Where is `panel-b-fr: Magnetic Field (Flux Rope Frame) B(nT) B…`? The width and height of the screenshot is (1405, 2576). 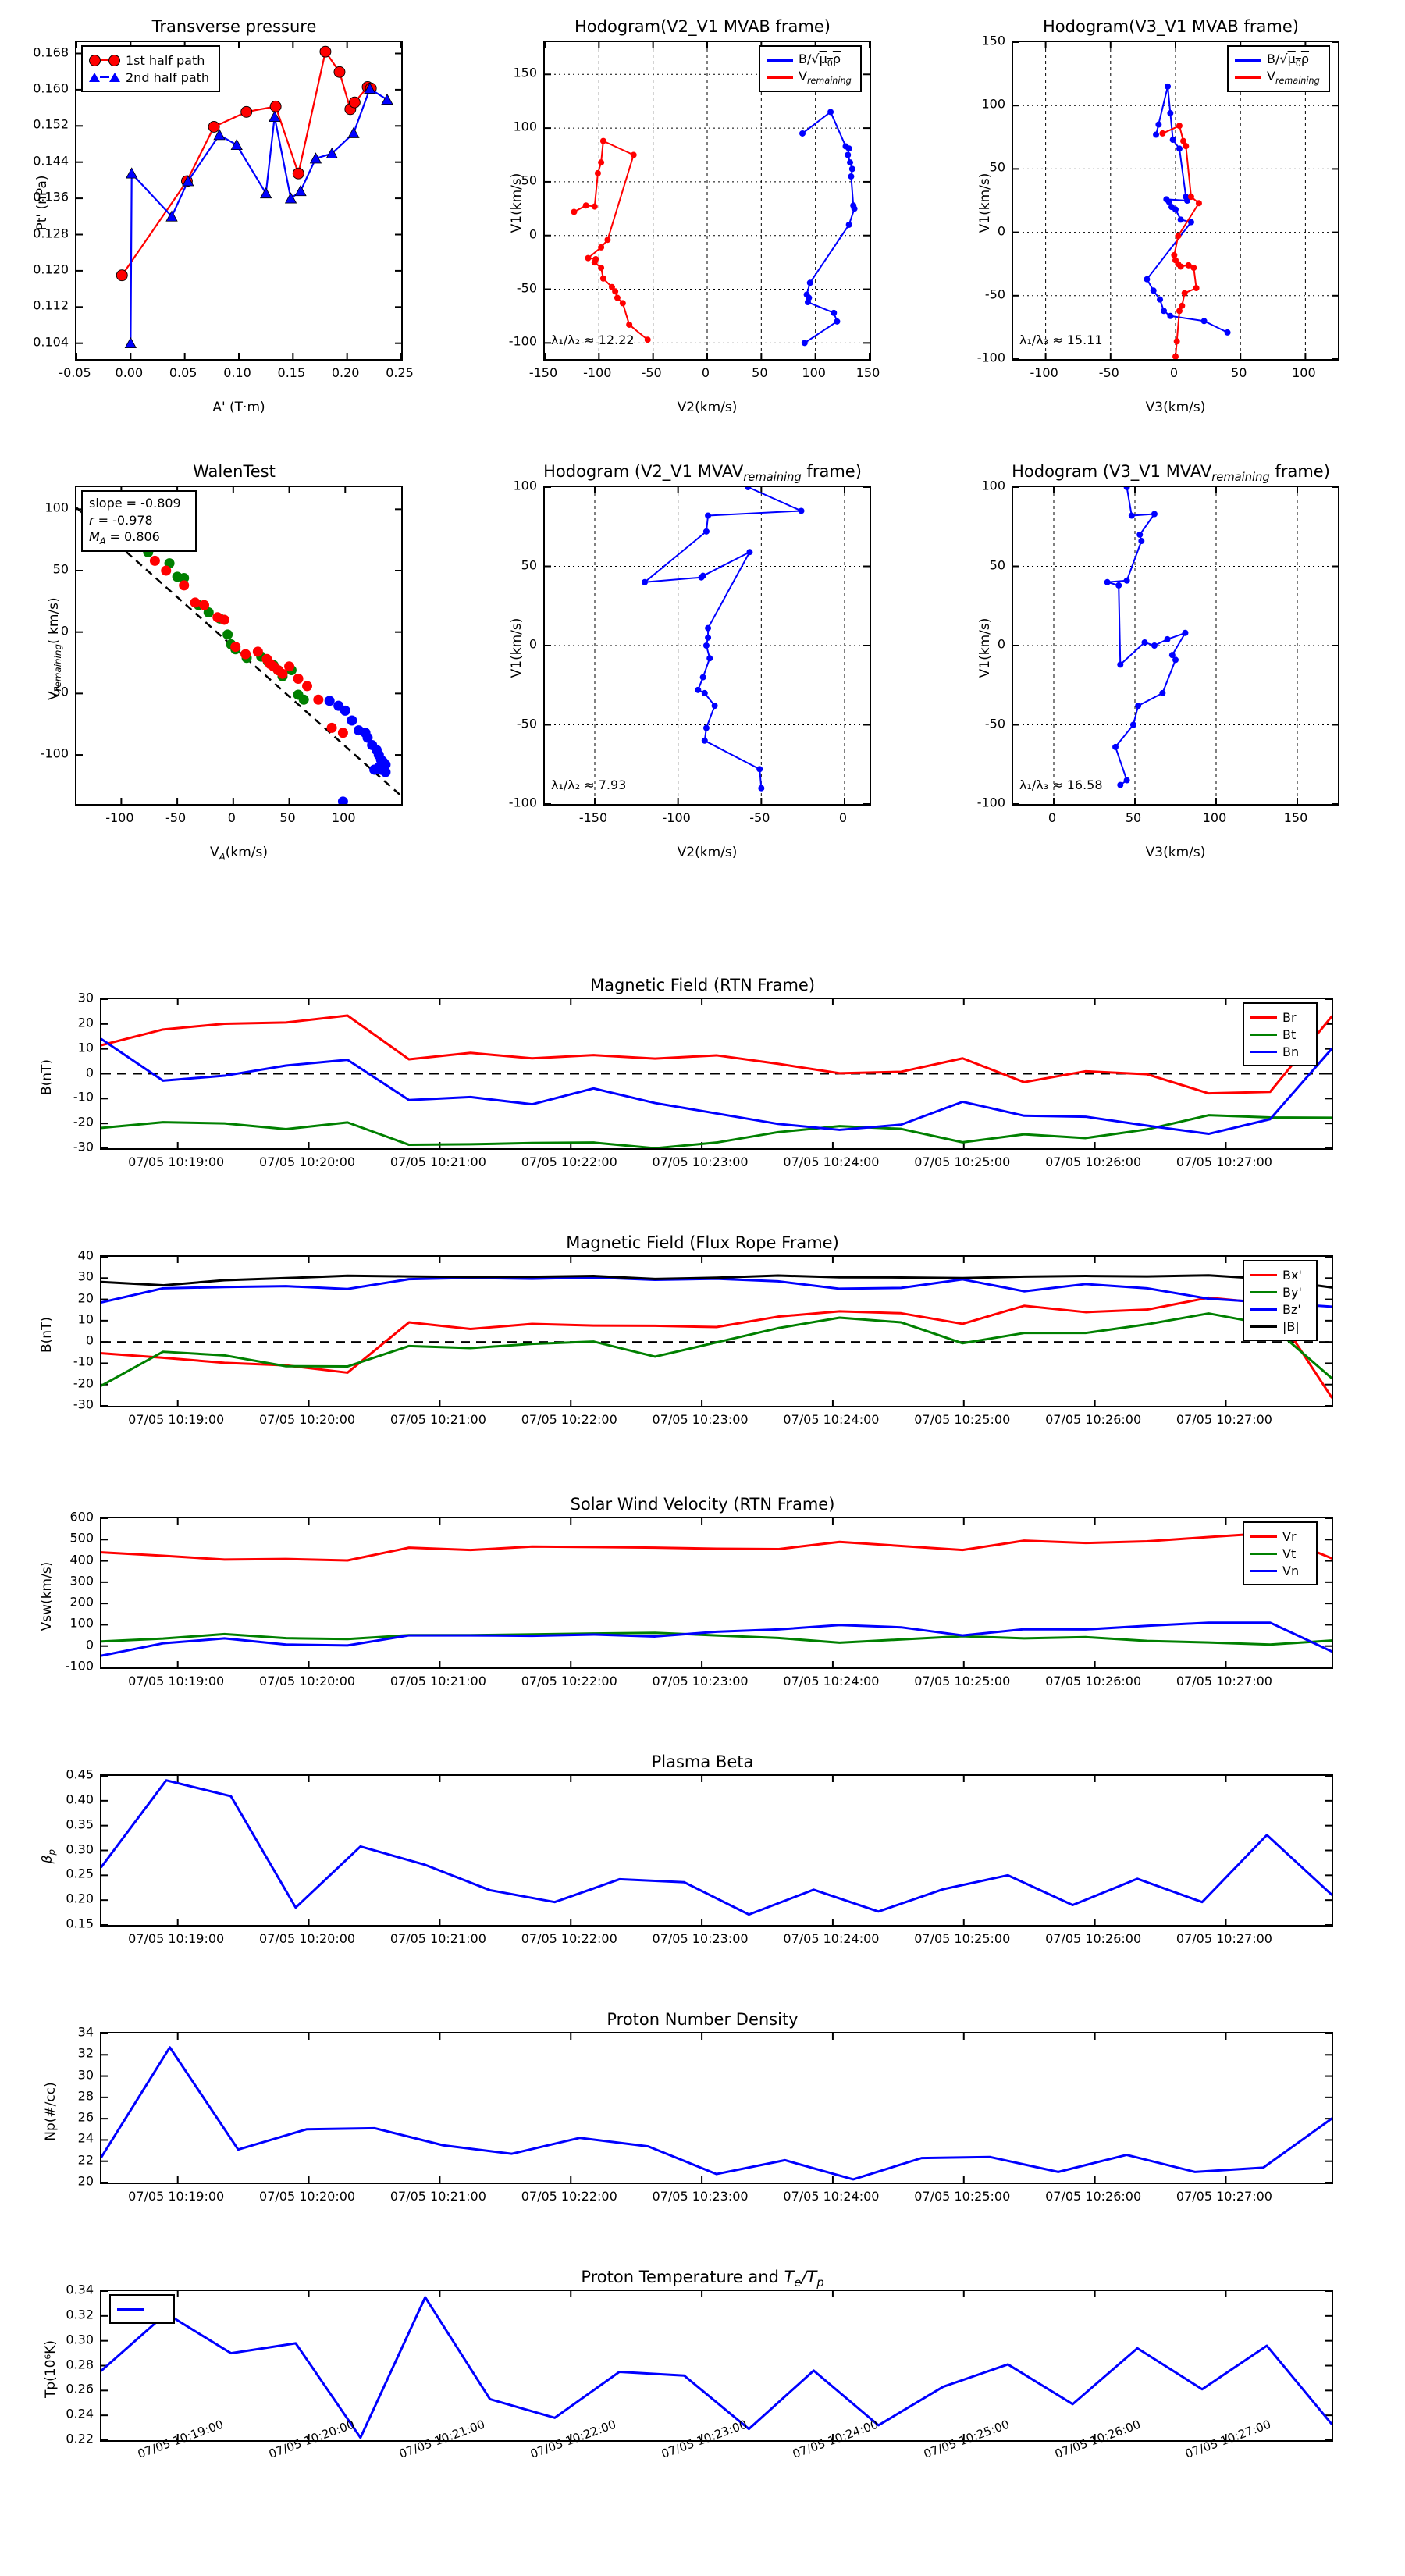 panel-b-fr: Magnetic Field (Flux Rope Frame) B(nT) B… is located at coordinates (703, 1346).